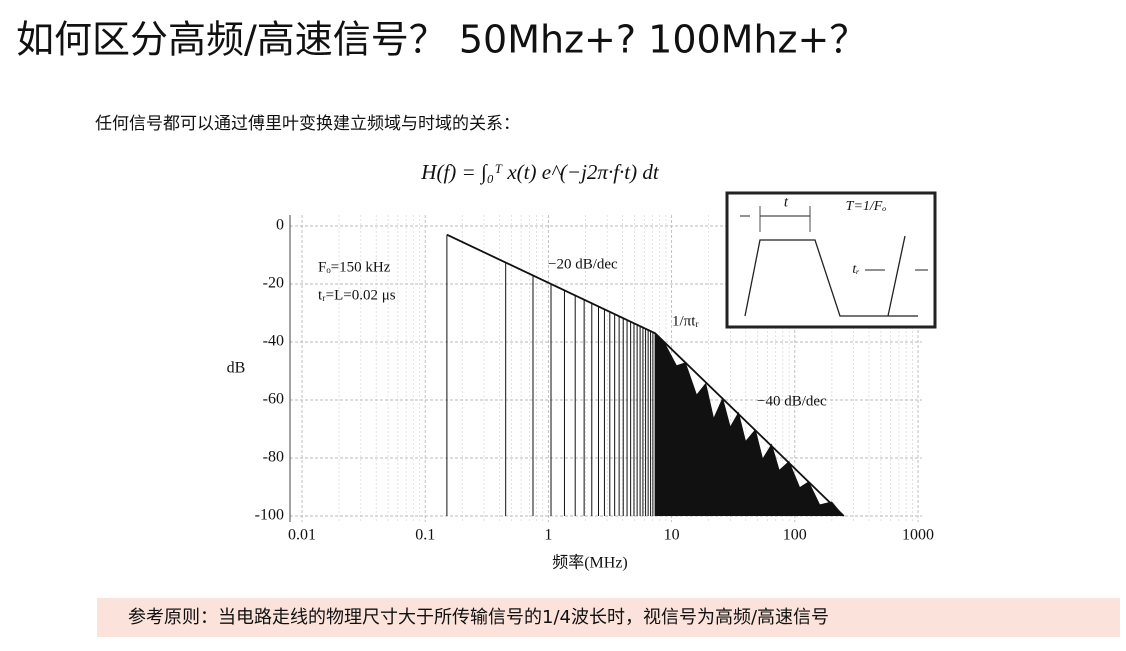  I want to click on inset-label: tᵣ, so click(855, 269).